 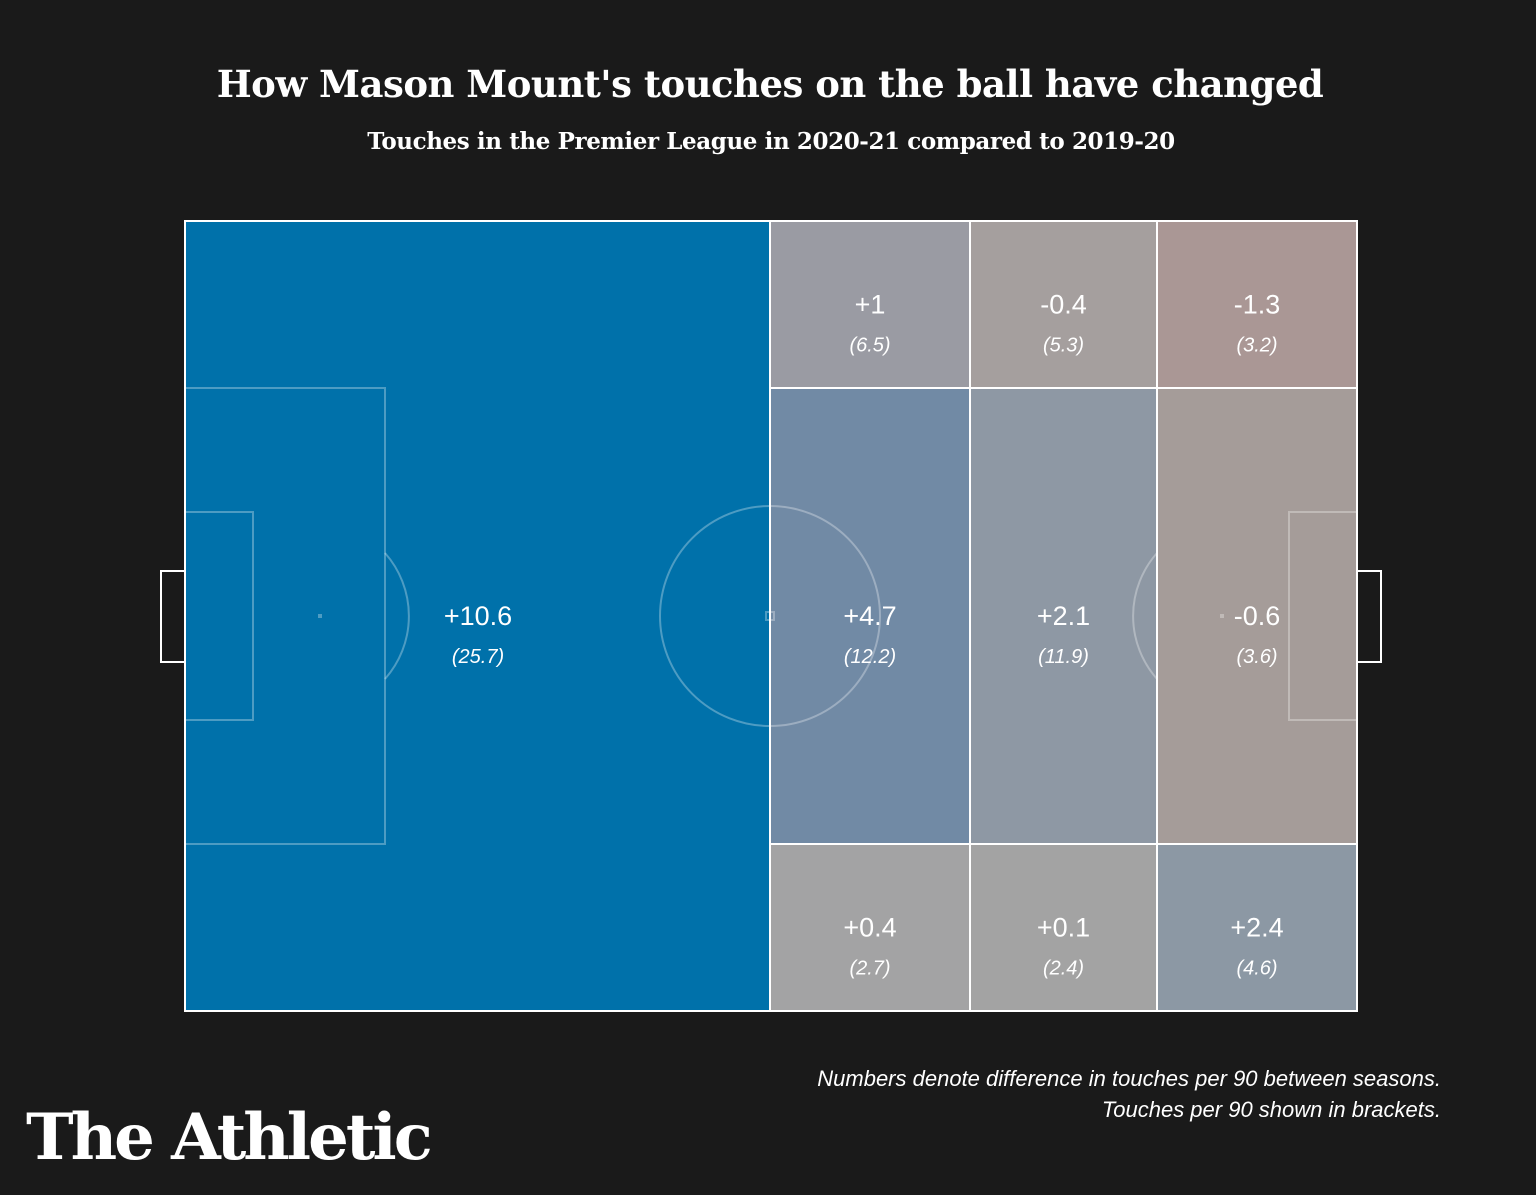 What do you see at coordinates (1271, 1109) in the screenshot?
I see `footnote-2: Touches per 90 shown in brackets.` at bounding box center [1271, 1109].